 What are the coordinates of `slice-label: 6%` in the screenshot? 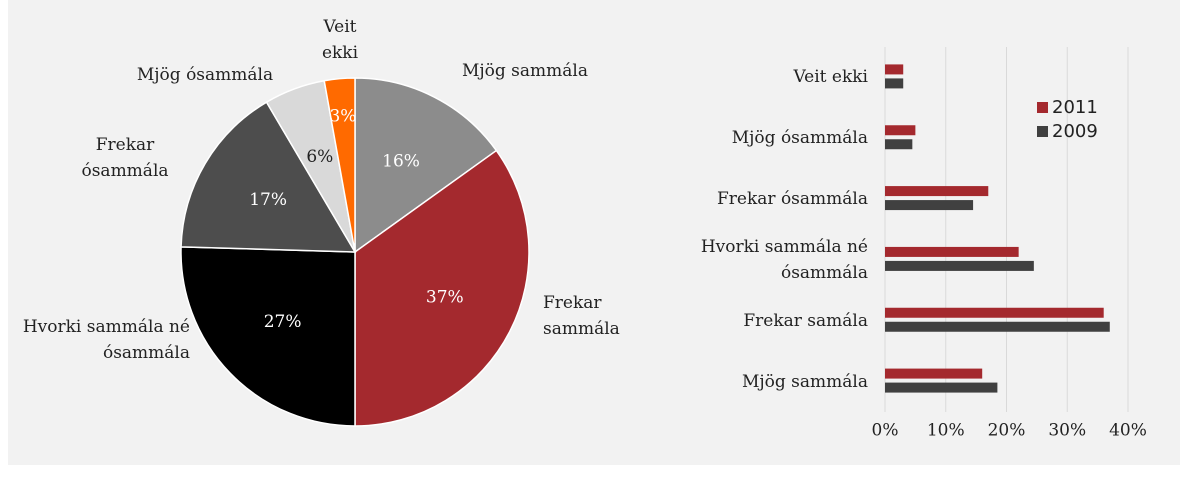 It's located at (319, 157).